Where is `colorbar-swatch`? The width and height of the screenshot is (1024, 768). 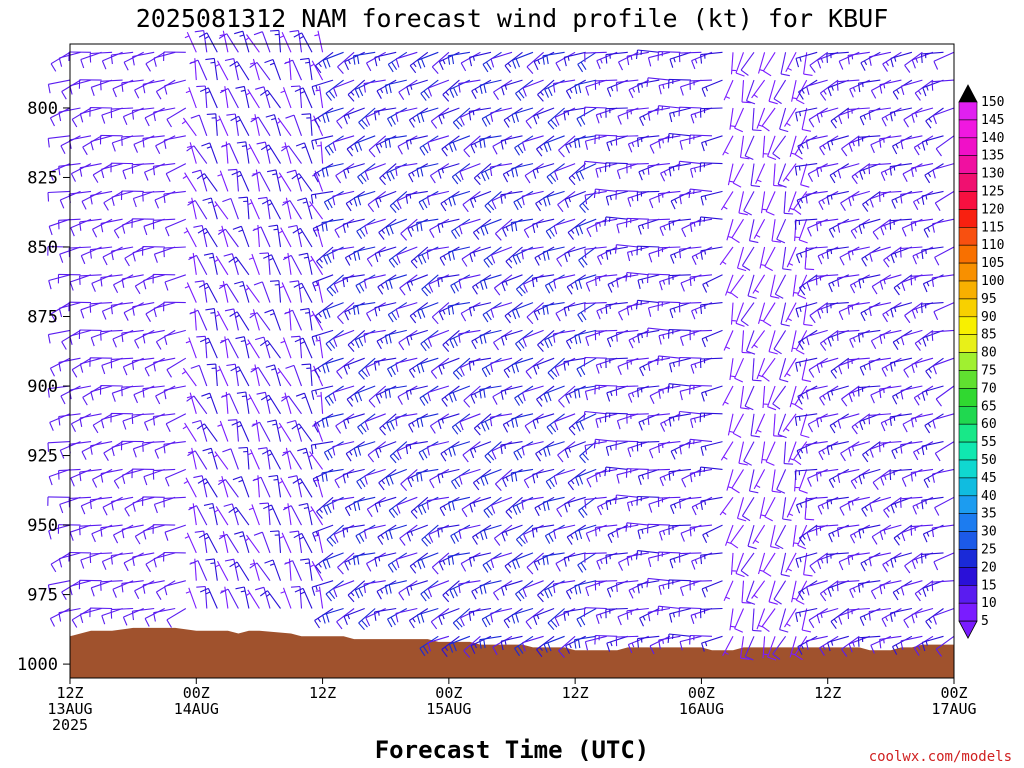 colorbar-swatch is located at coordinates (968, 576).